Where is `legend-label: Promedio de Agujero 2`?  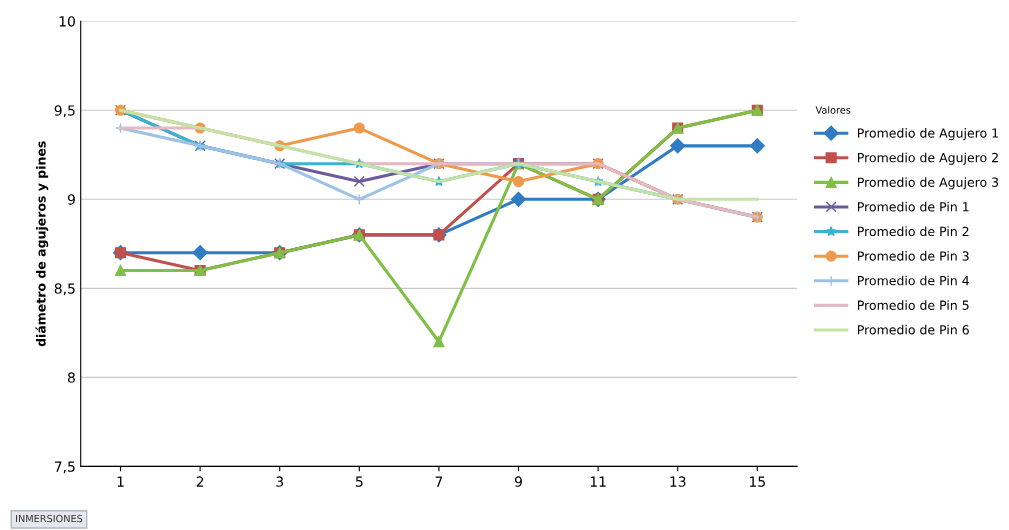
legend-label: Promedio de Agujero 2 is located at coordinates (928, 158).